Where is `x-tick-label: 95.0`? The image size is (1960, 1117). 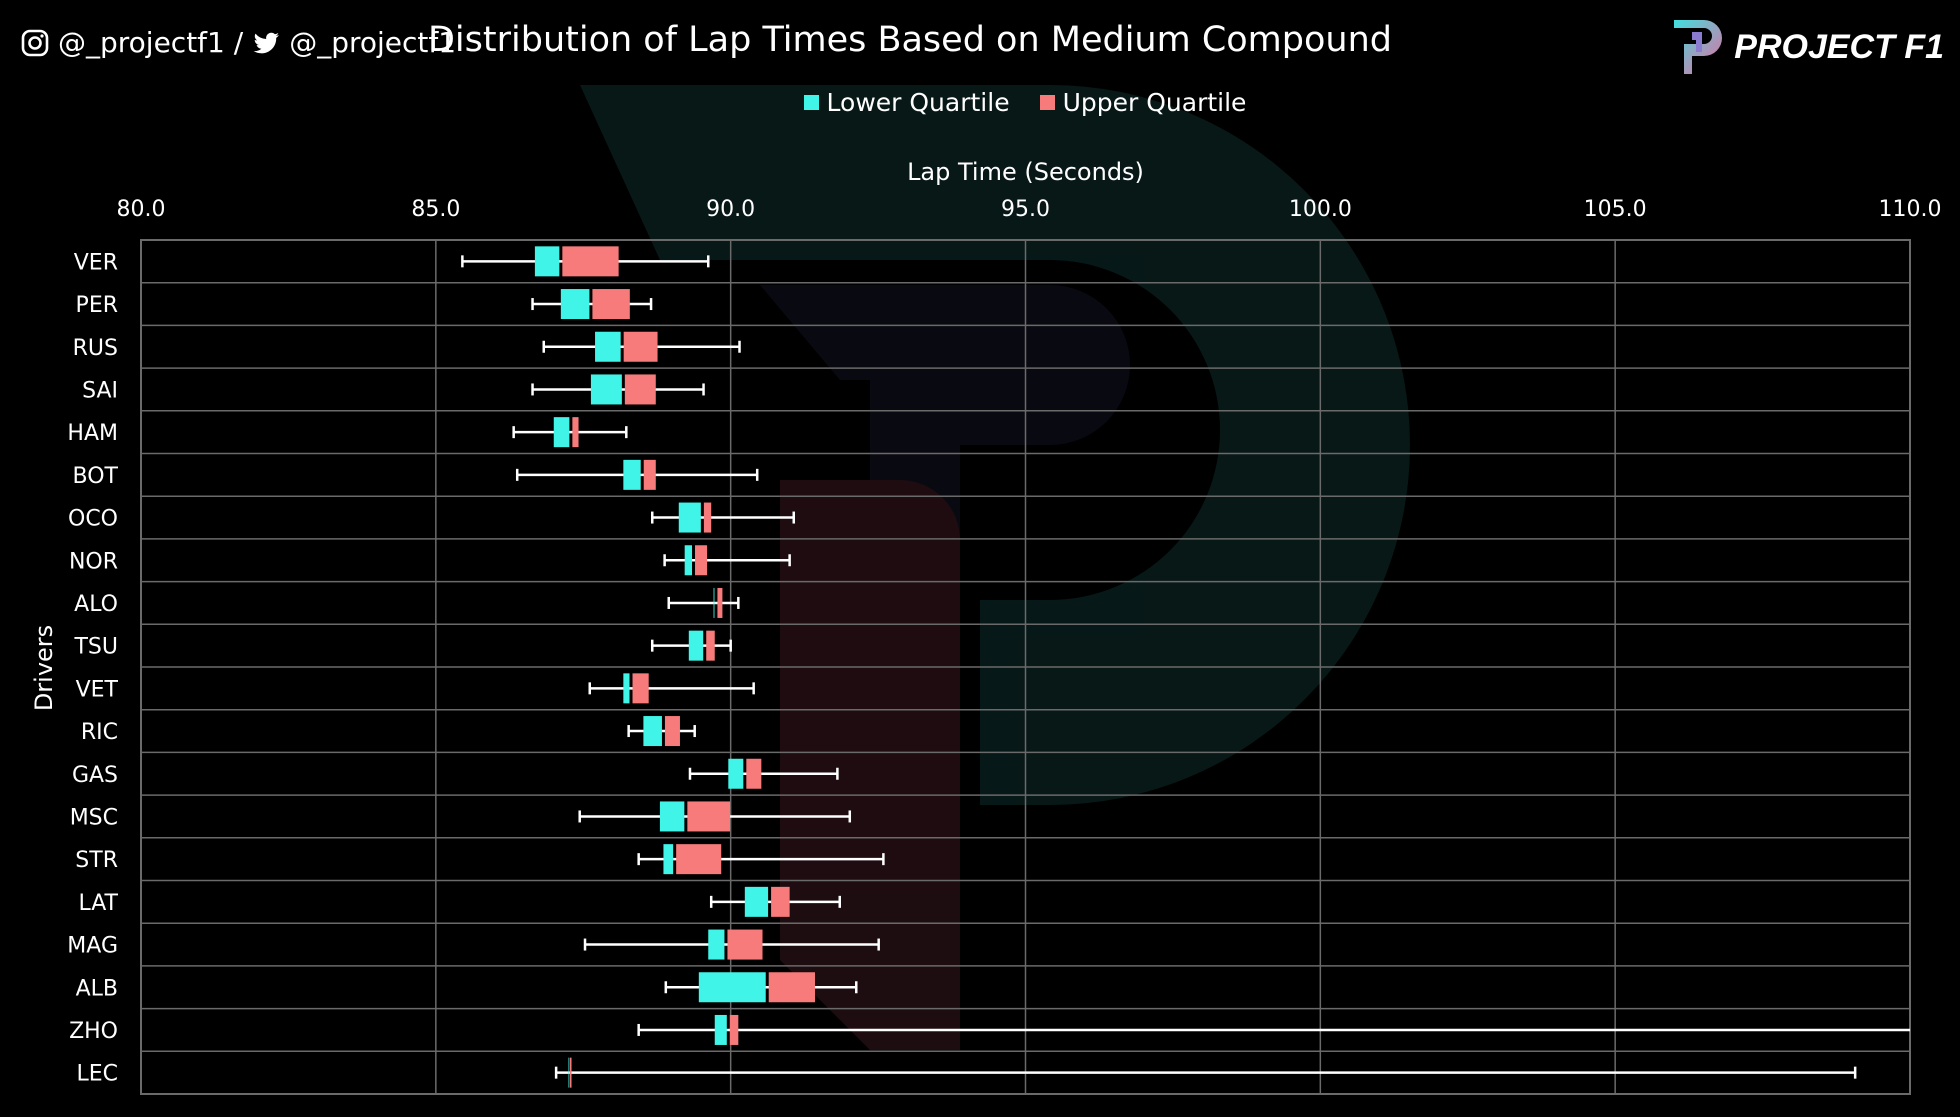
x-tick-label: 95.0 is located at coordinates (1025, 209).